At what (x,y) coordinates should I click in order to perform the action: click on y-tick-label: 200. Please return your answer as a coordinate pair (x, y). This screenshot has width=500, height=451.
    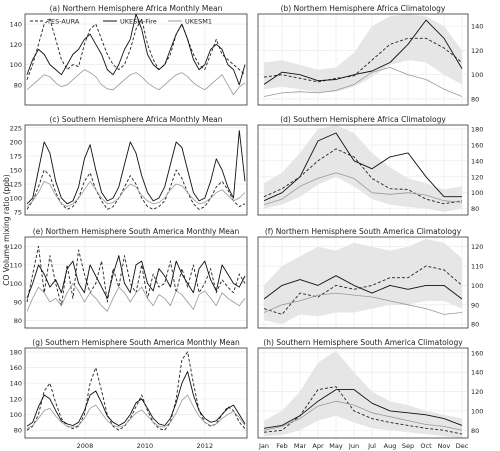
    Looking at the image, I should click on (16, 142).